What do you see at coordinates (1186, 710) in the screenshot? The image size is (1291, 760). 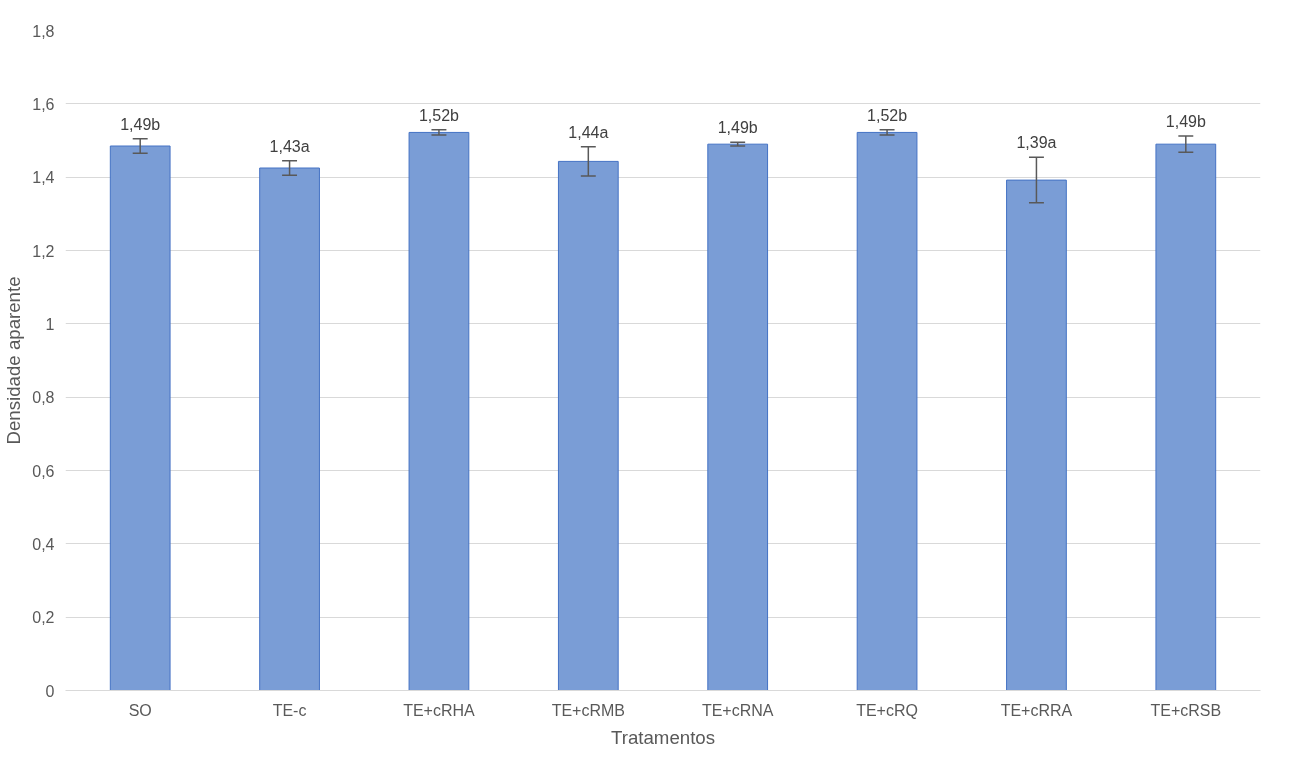 I see `x-tick-label: TE+cRSB` at bounding box center [1186, 710].